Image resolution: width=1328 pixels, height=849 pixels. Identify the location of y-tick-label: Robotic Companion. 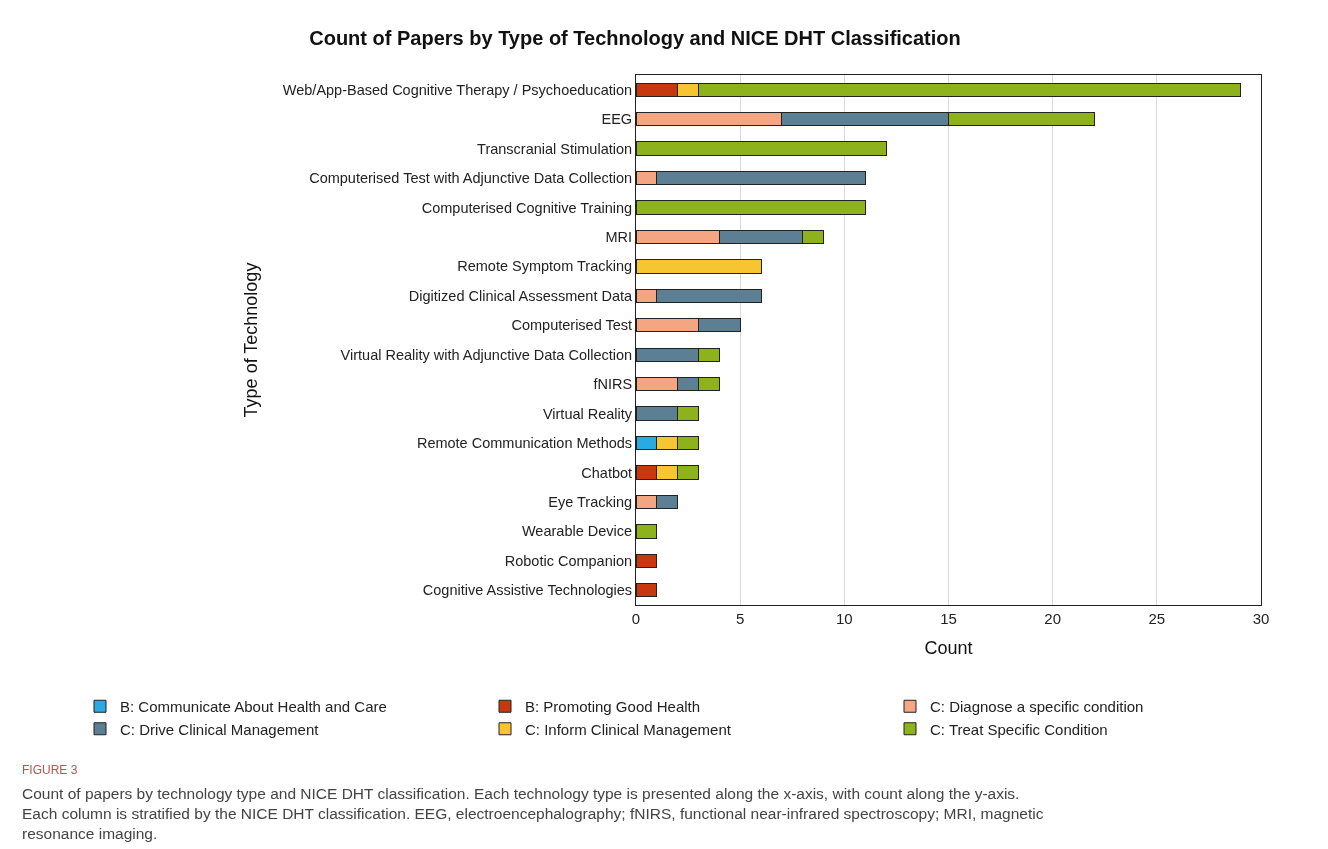
(568, 560).